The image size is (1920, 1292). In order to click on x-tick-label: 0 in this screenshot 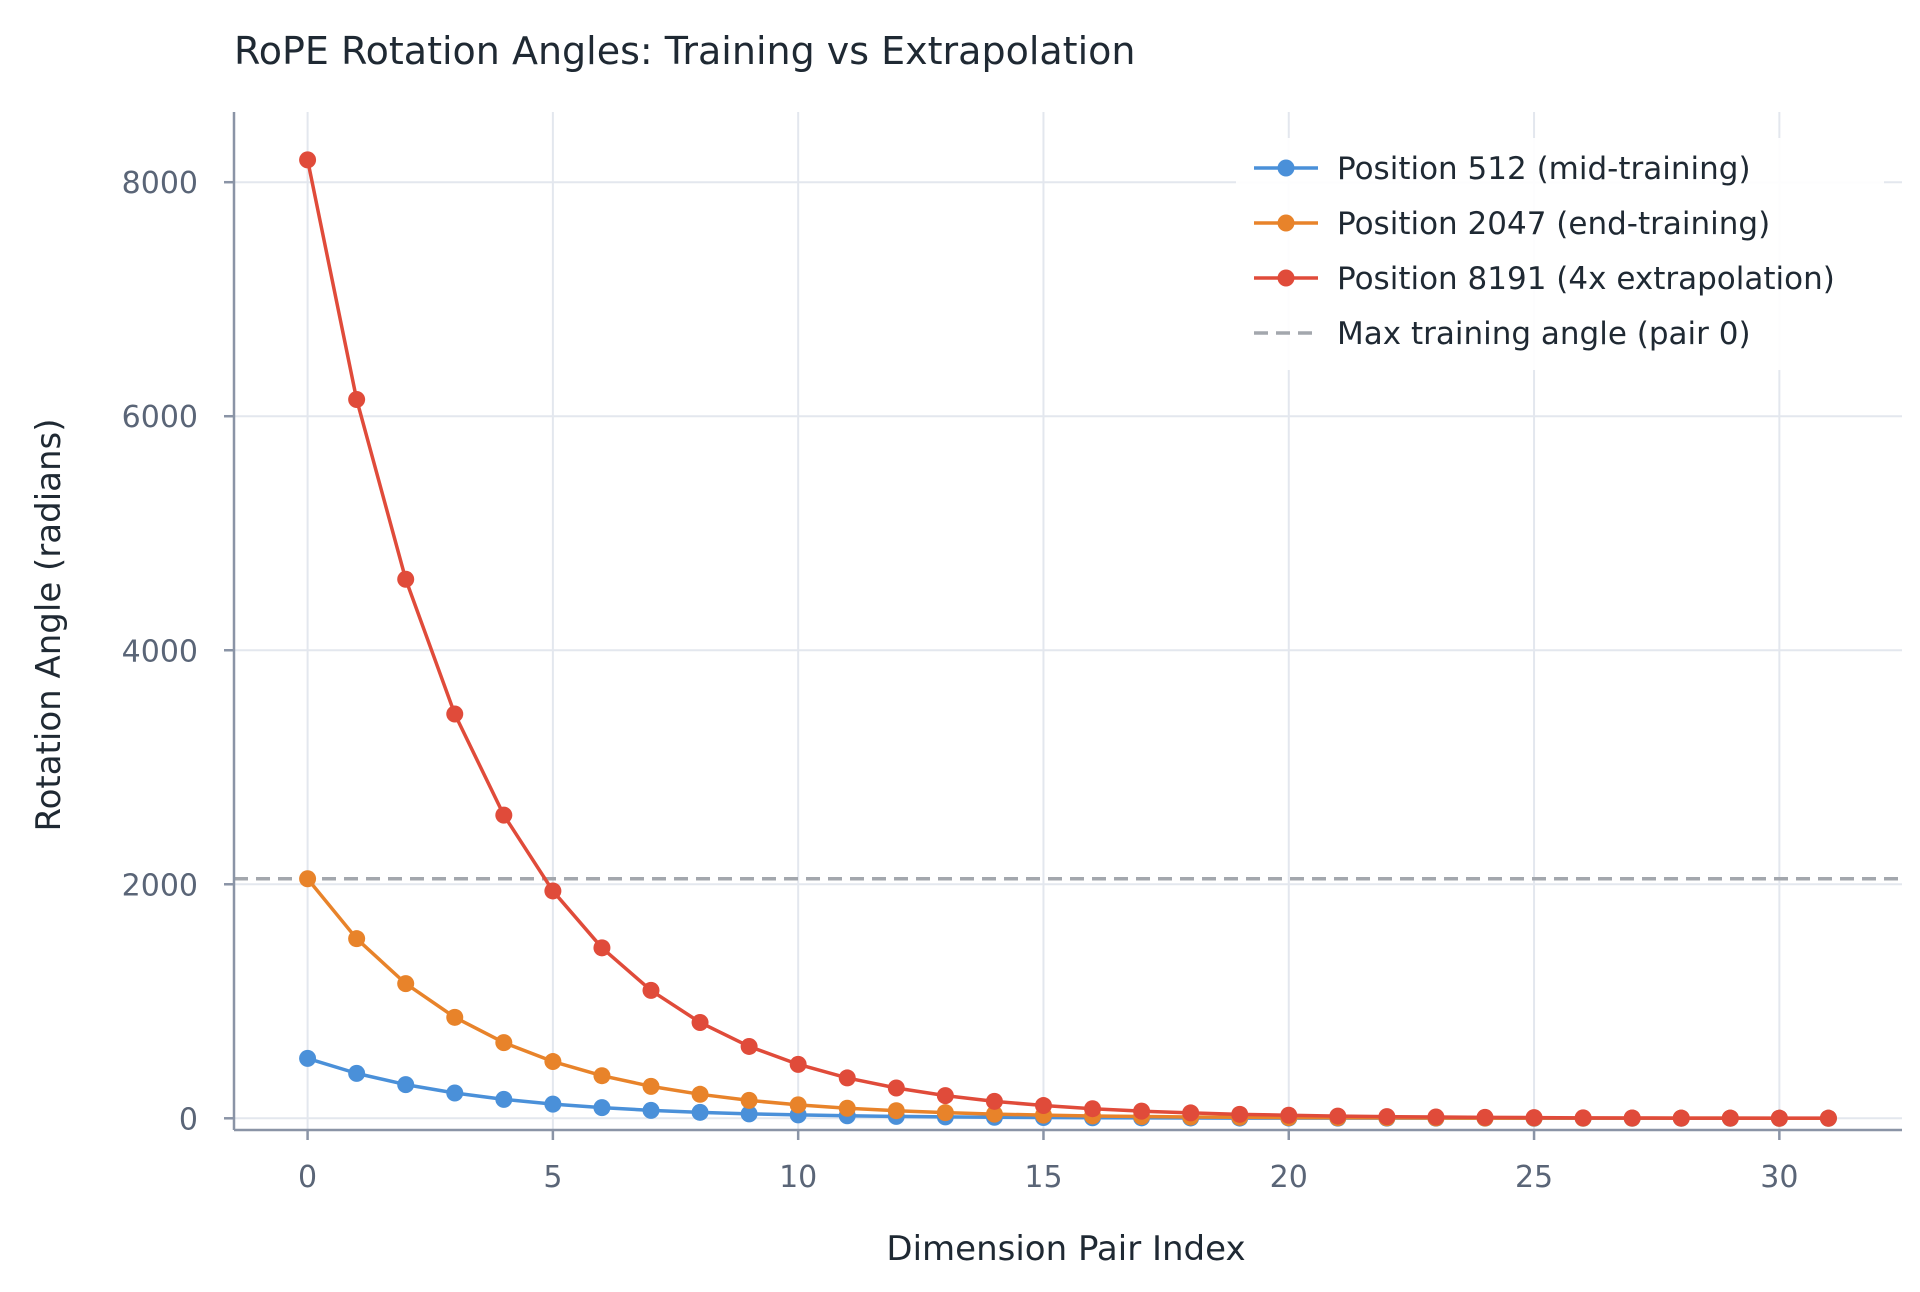, I will do `click(307, 1177)`.